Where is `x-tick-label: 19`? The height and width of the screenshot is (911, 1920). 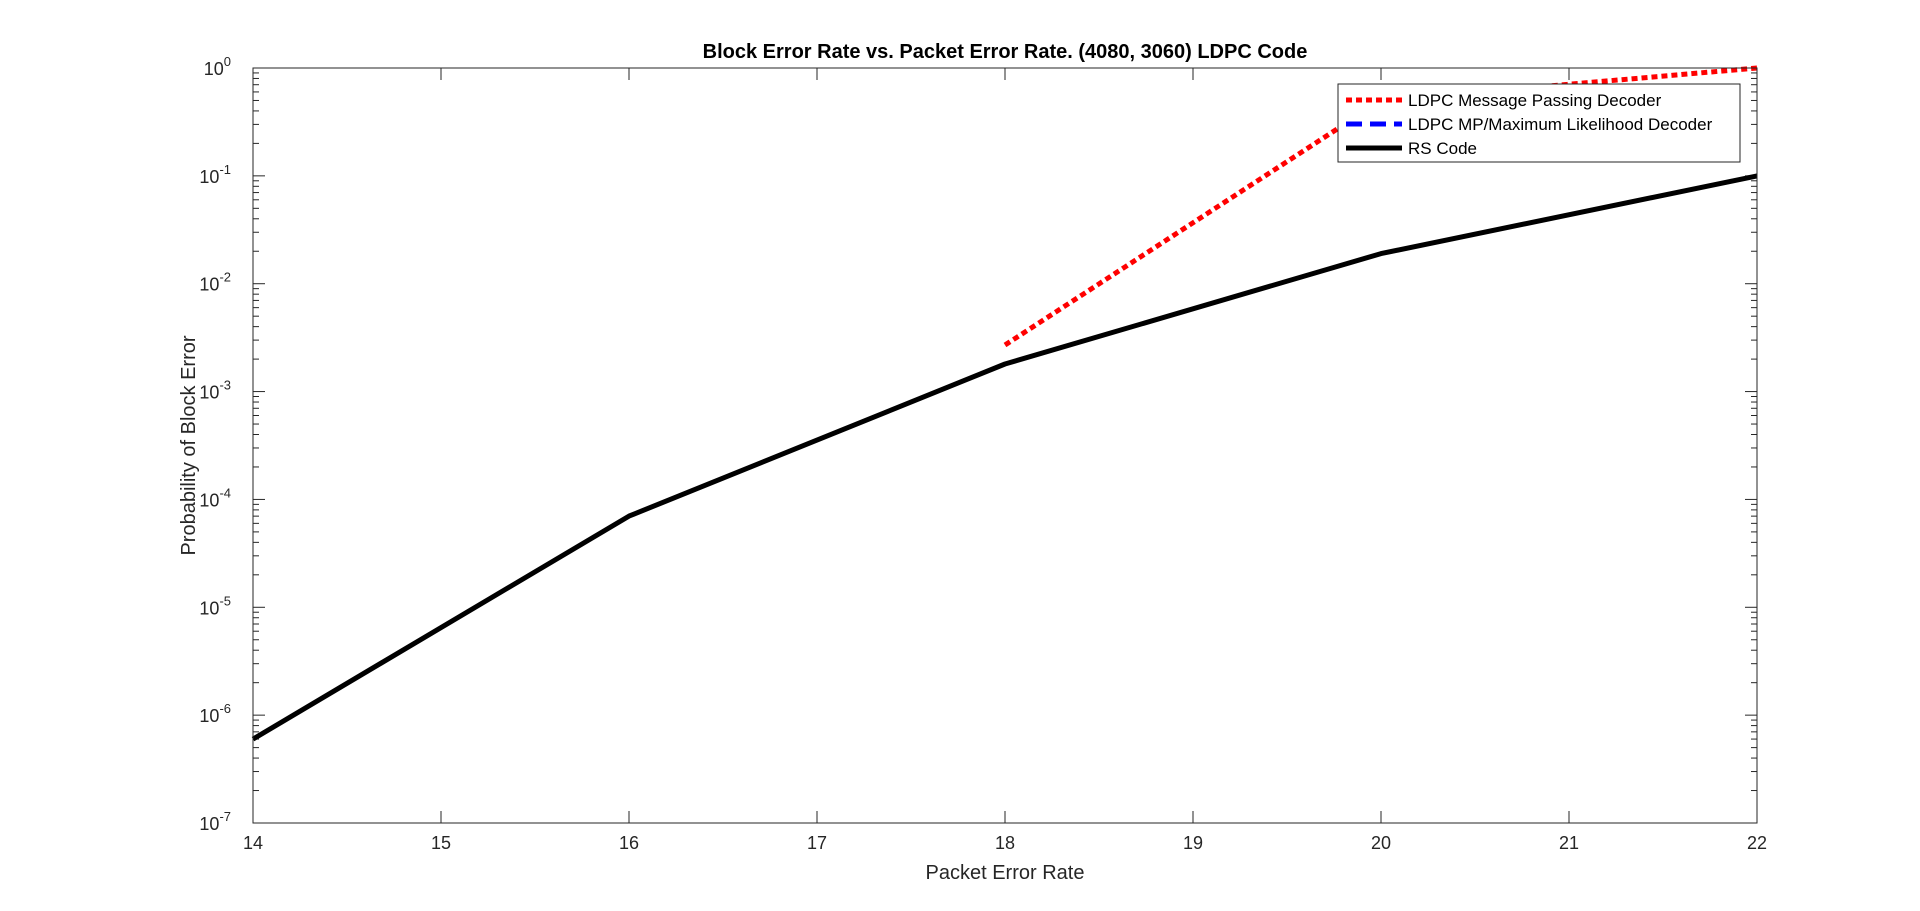
x-tick-label: 19 is located at coordinates (1193, 843).